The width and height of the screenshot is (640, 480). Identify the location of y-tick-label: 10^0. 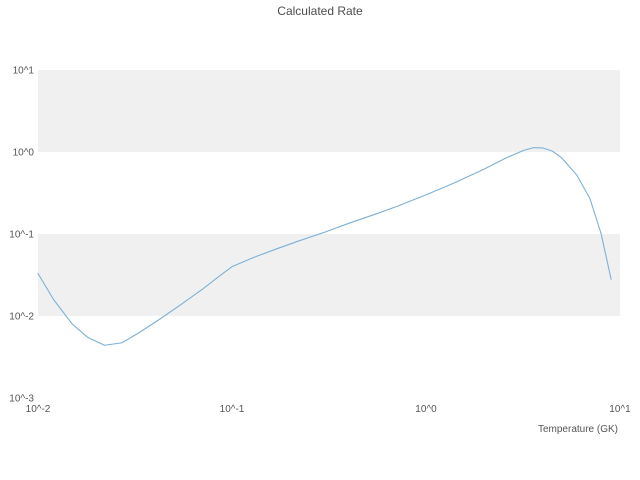
(24, 153).